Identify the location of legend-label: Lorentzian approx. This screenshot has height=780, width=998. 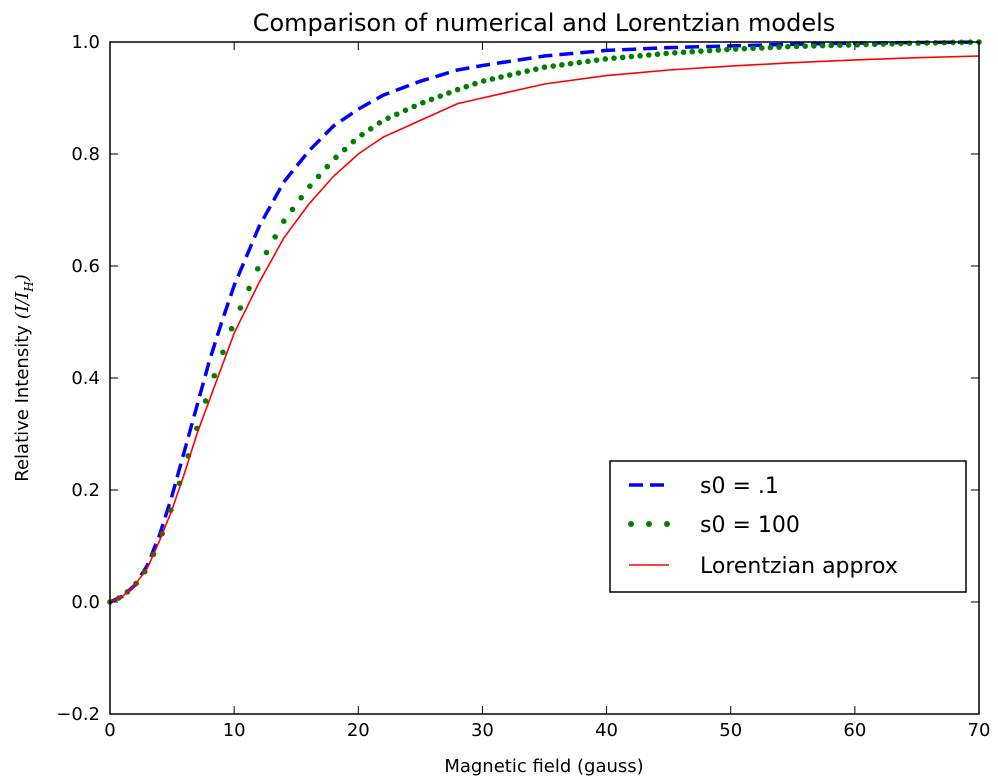
(799, 566).